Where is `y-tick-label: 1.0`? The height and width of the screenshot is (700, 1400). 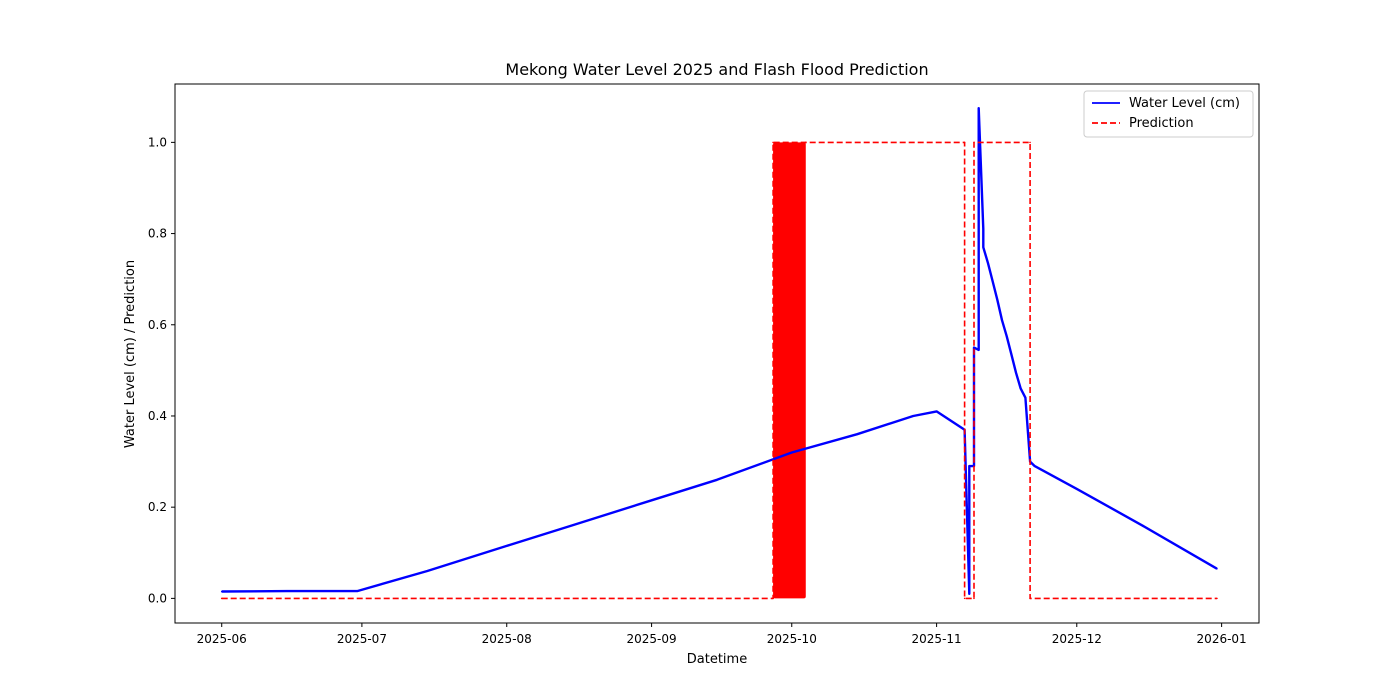
y-tick-label: 1.0 is located at coordinates (157, 142).